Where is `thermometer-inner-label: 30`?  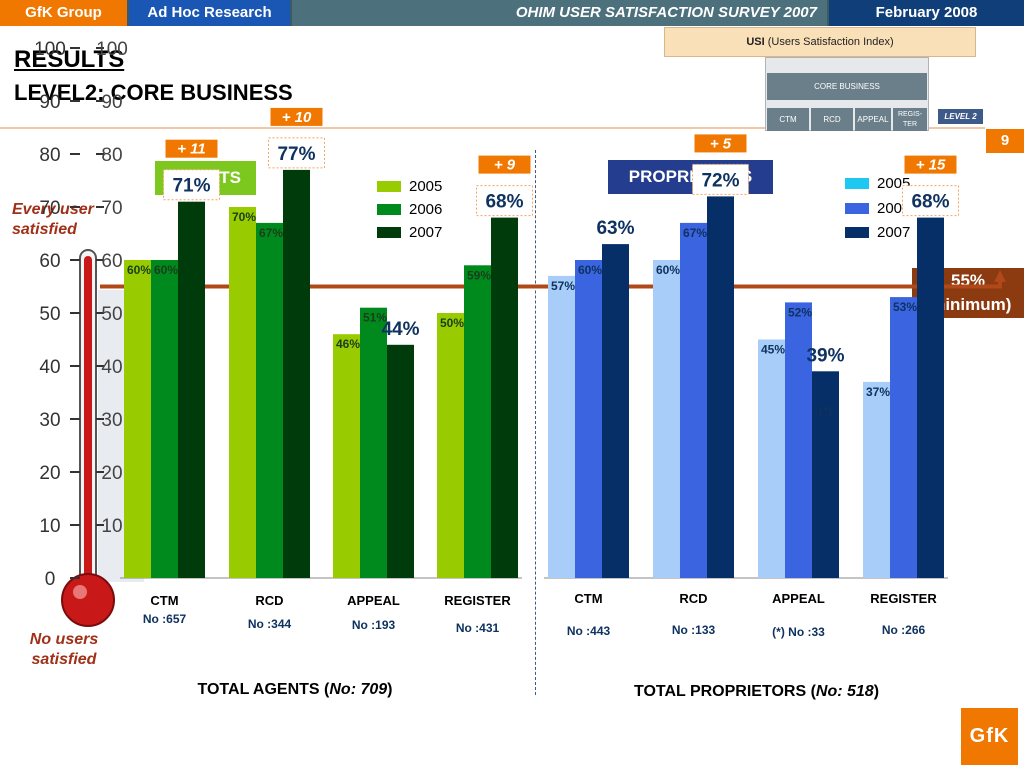
thermometer-inner-label: 30 is located at coordinates (111, 420).